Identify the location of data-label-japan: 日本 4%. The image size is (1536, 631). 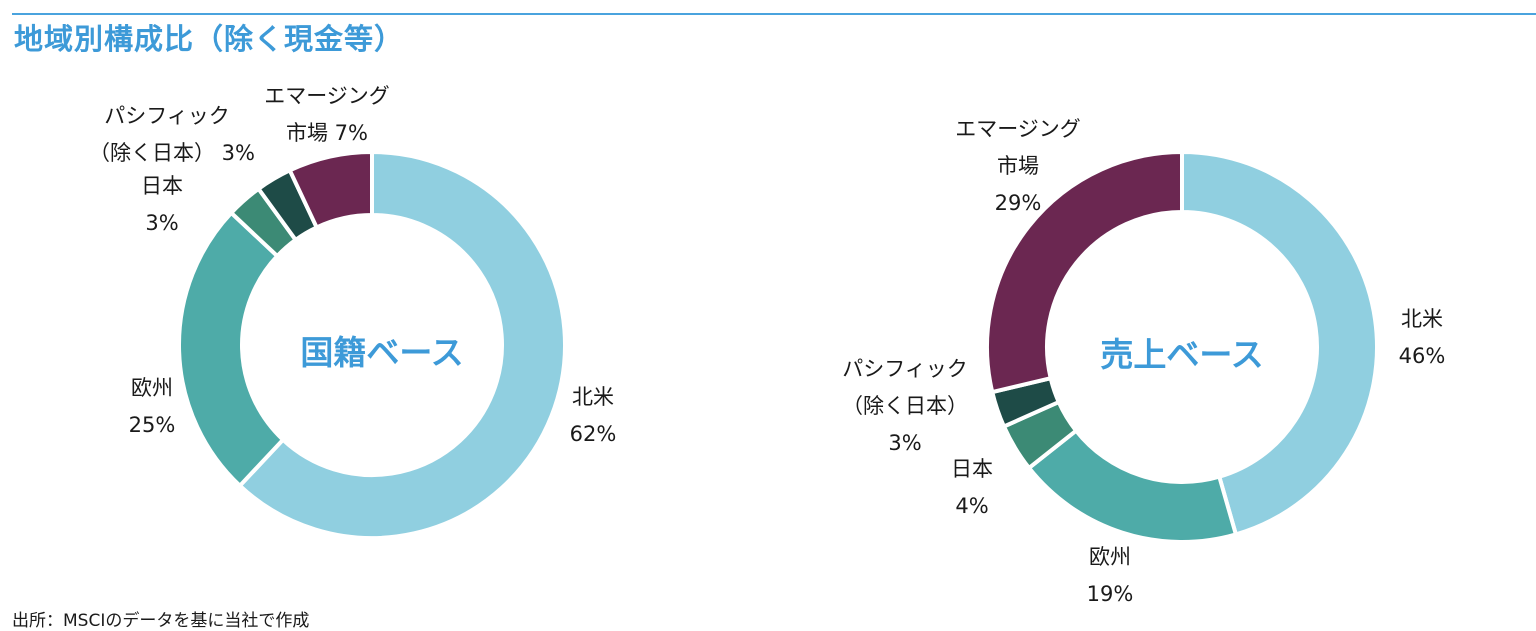
(972, 487).